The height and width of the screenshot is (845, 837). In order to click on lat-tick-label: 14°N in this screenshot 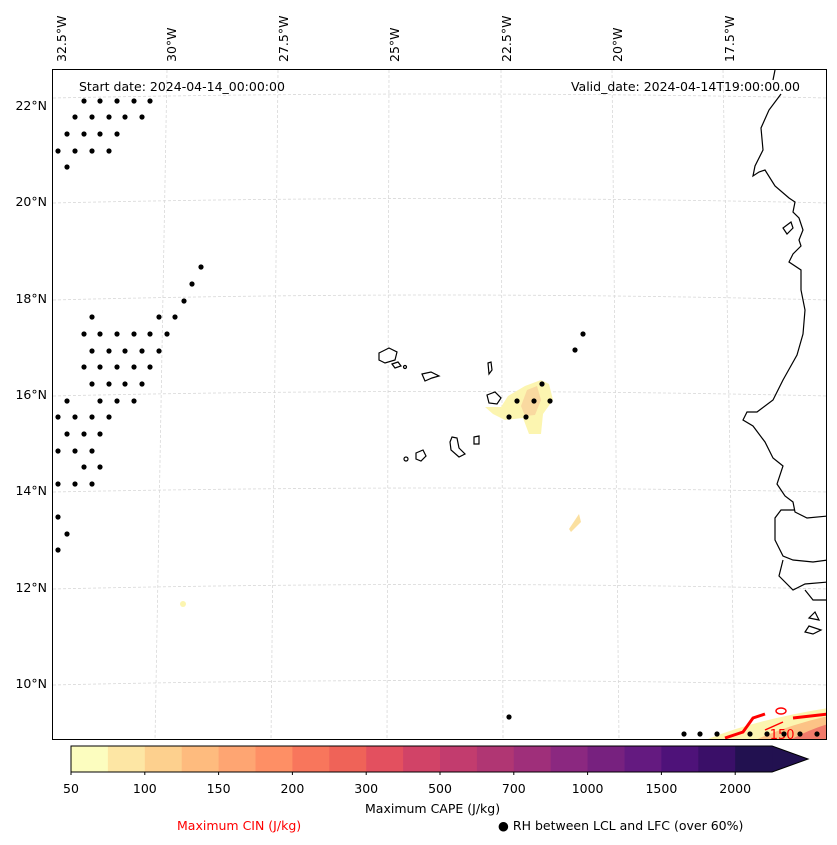, I will do `click(31, 490)`.